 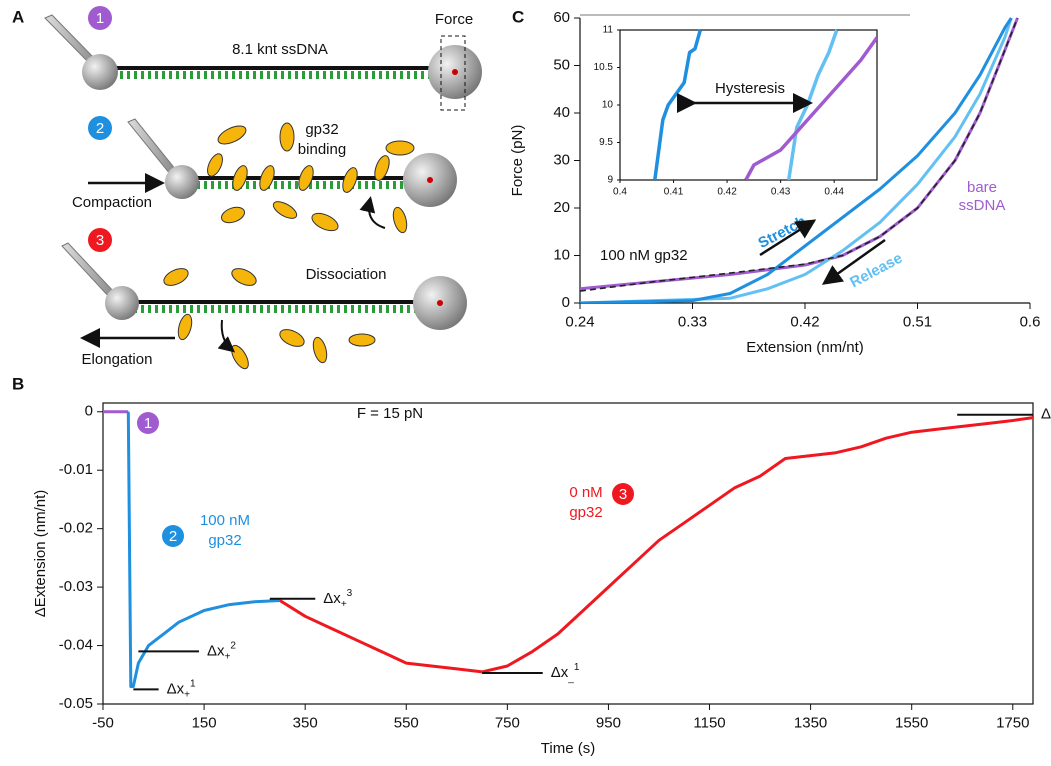 I want to click on gp32-proteins, so click(x=311, y=178).